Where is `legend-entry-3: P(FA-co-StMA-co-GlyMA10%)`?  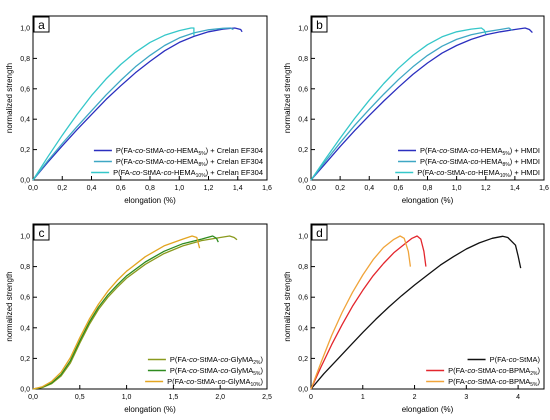
legend-entry-3: P(FA-co-StMA-co-GlyMA10%) is located at coordinates (204, 382).